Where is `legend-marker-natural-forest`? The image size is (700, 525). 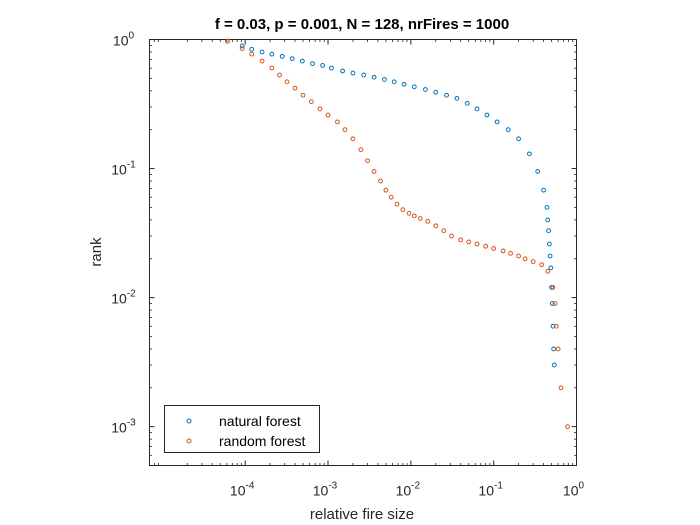 legend-marker-natural-forest is located at coordinates (189, 421).